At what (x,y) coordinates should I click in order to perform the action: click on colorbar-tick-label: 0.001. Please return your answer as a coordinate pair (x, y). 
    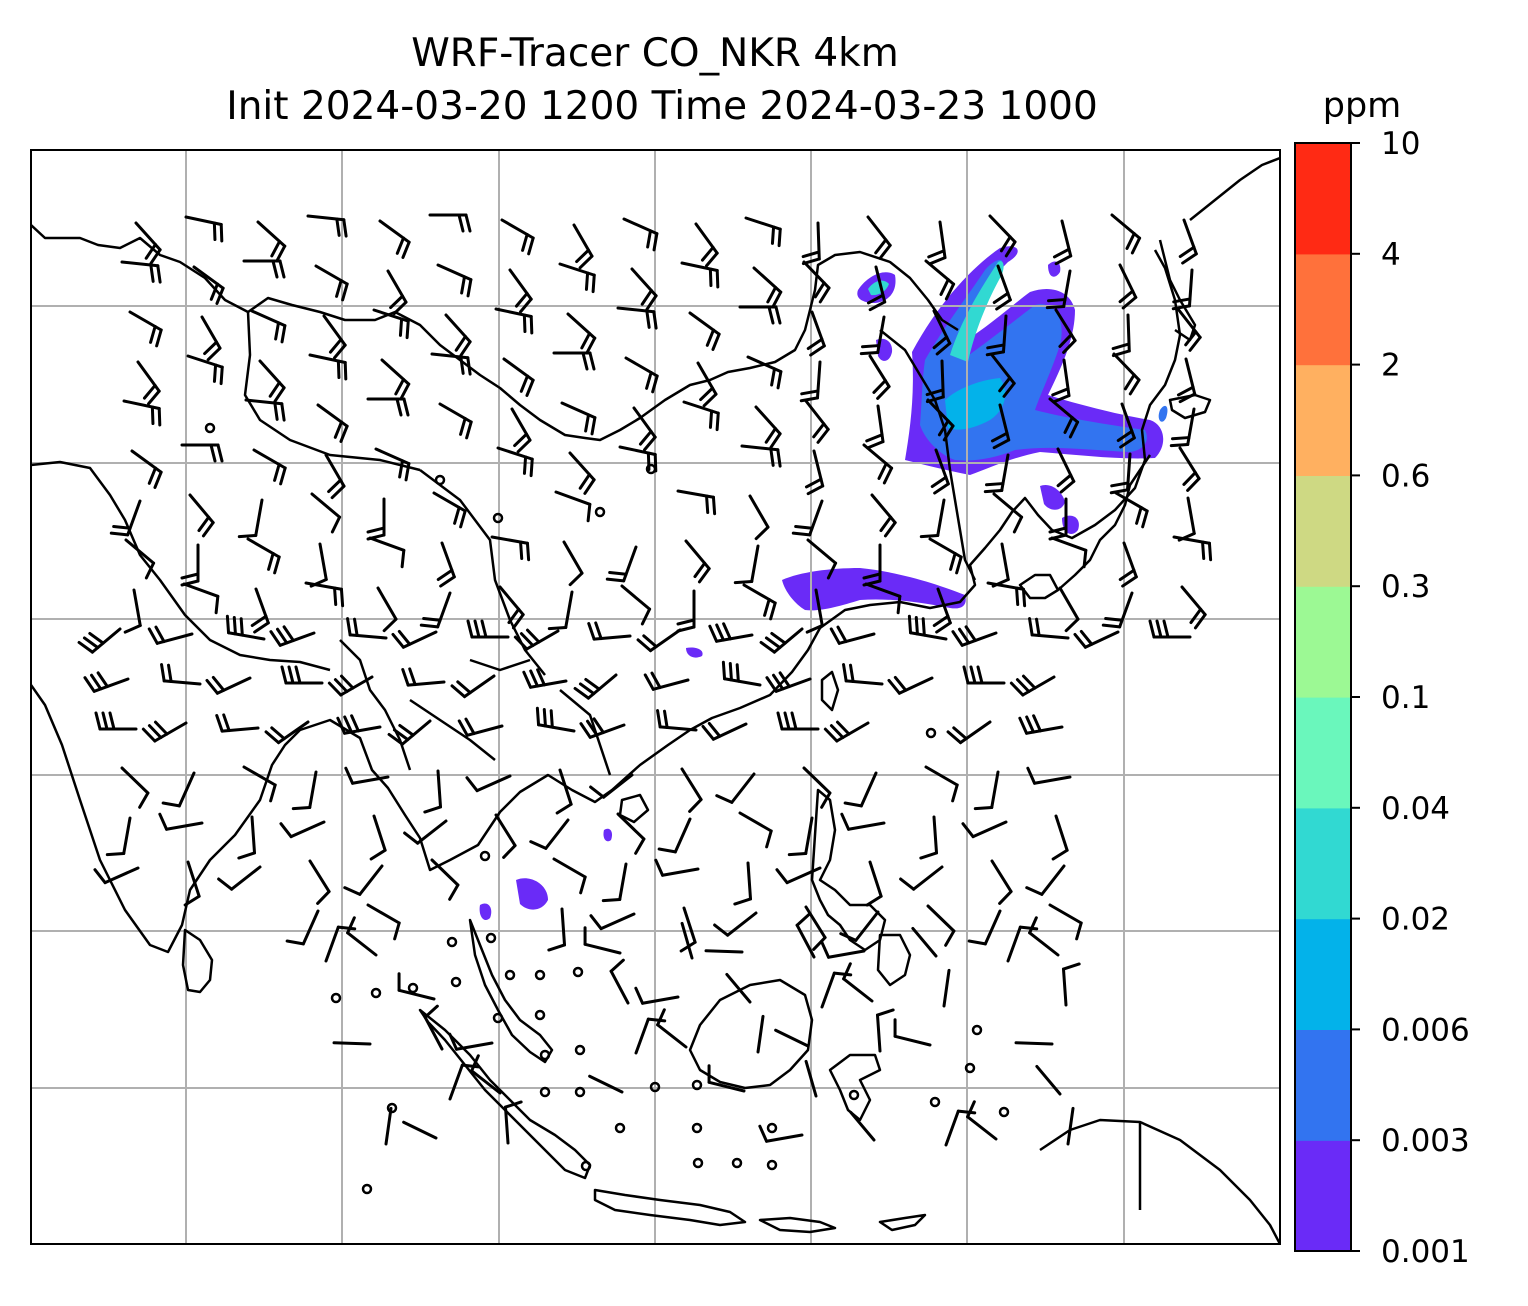
    Looking at the image, I should click on (1425, 1252).